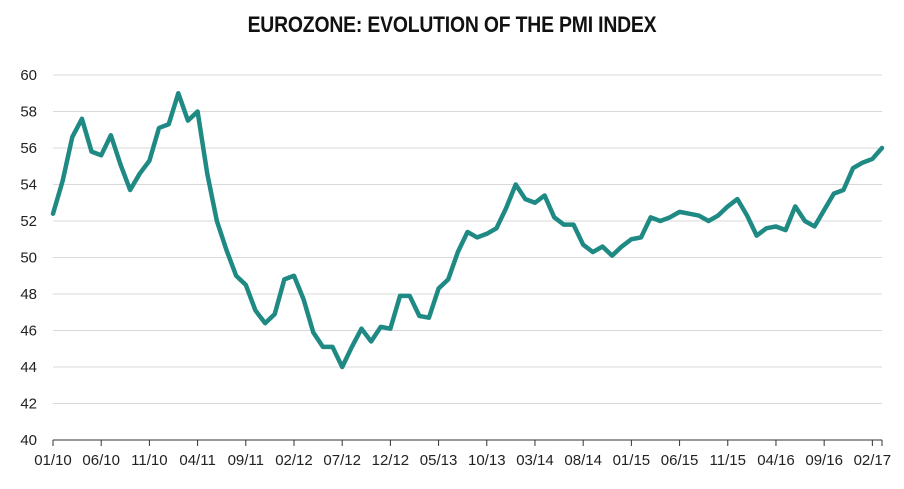 The image size is (904, 489). Describe the element at coordinates (28, 294) in the screenshot. I see `y-tick-label: 48` at that location.